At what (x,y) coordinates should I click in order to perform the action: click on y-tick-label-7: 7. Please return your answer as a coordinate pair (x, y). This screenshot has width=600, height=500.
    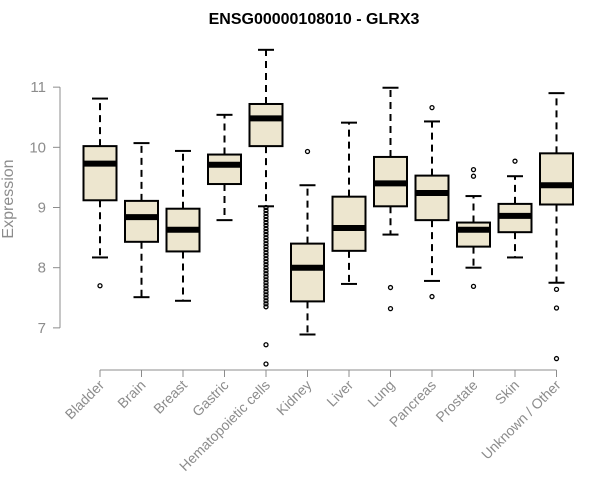
    Looking at the image, I should click on (42, 328).